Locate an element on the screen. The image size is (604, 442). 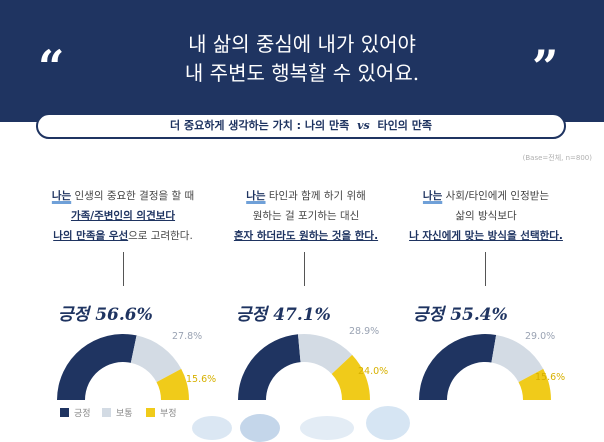
chart-2-negative-label: 24.0% is located at coordinates (373, 371).